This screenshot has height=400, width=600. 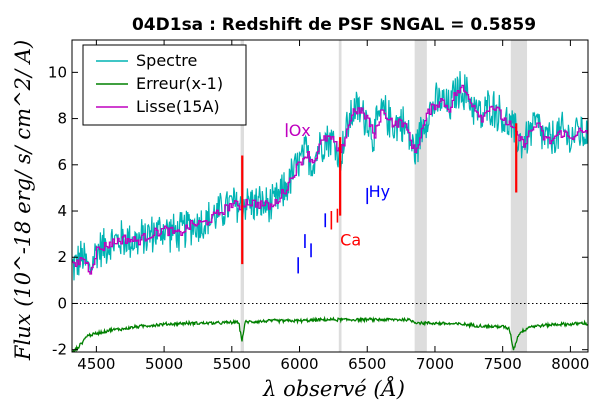 I want to click on y-axis-label: Flux (10^-18 erg/ s/ cm^2/ A), so click(x=23, y=200).